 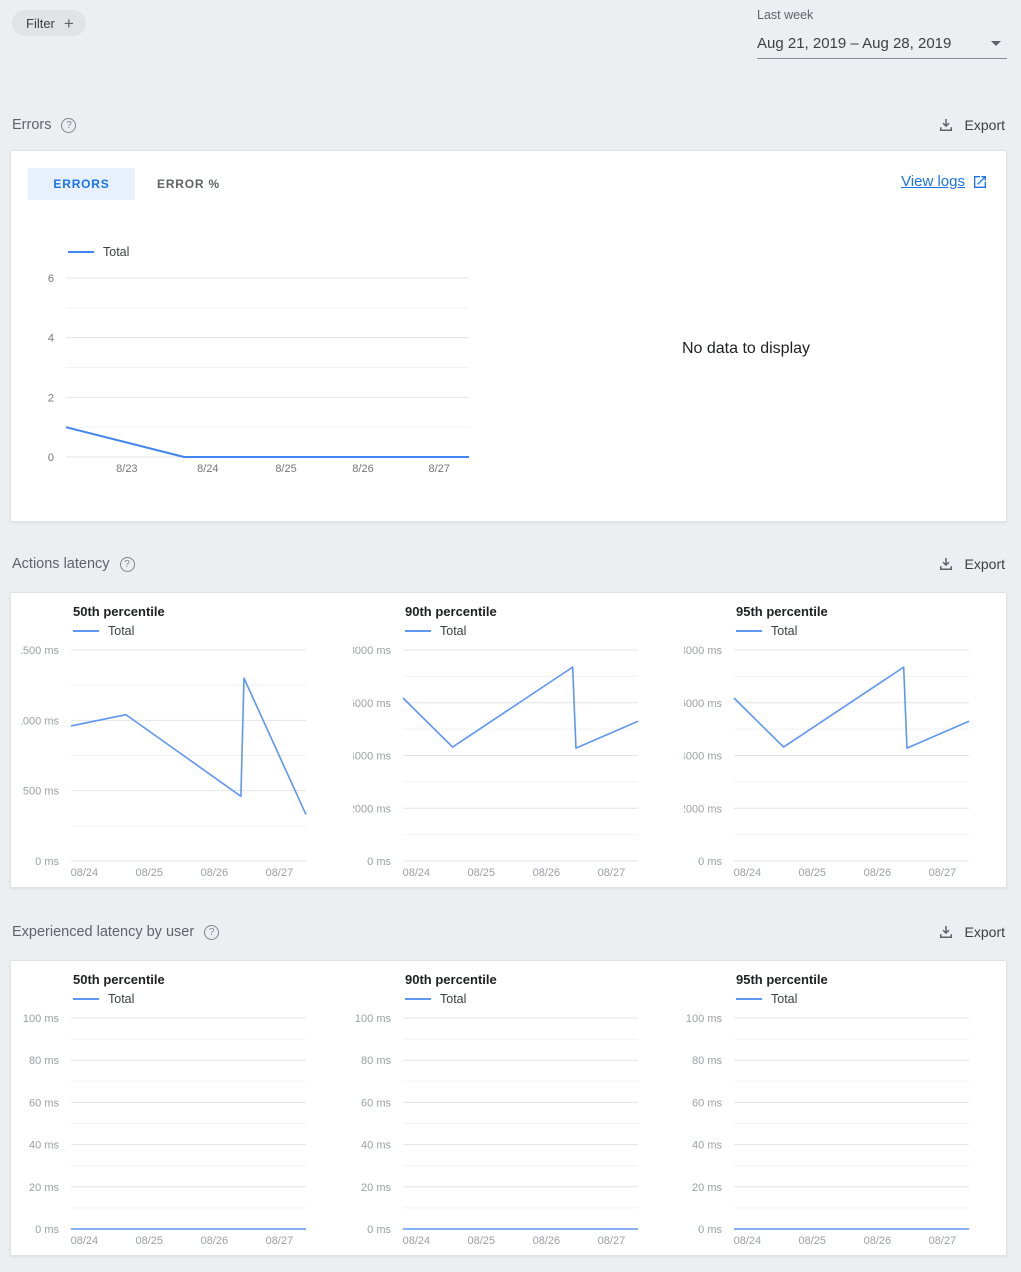 I want to click on filter-chip: Filter +, so click(x=49, y=23).